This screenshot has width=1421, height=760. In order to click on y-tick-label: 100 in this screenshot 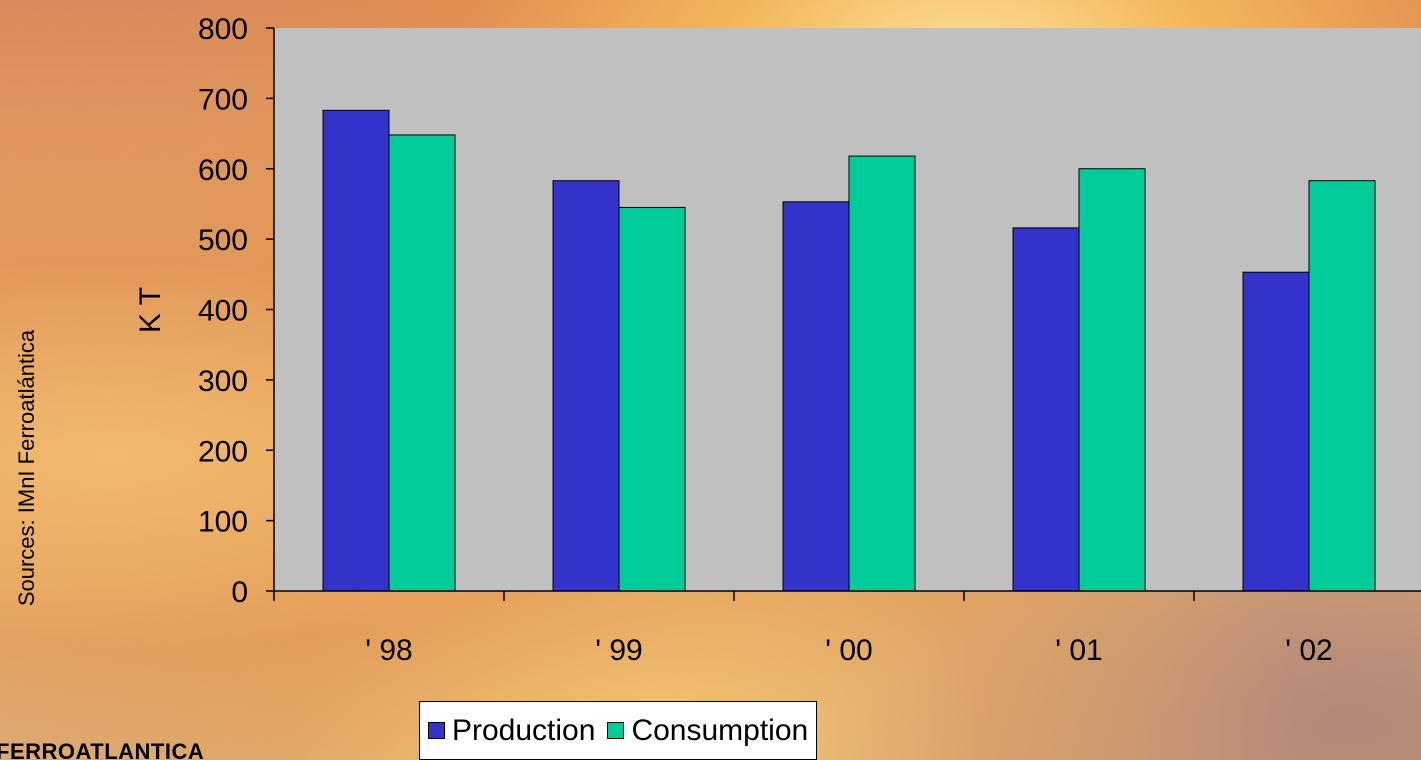, I will do `click(223, 522)`.